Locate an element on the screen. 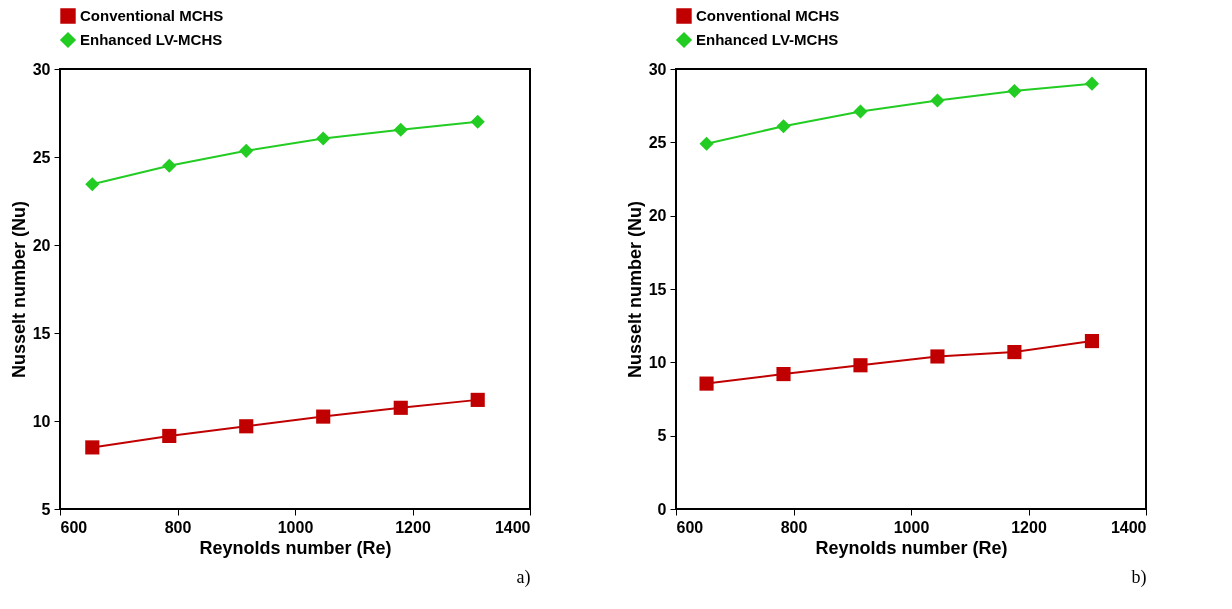 The width and height of the screenshot is (1232, 609). text: b) is located at coordinates (1139, 577).